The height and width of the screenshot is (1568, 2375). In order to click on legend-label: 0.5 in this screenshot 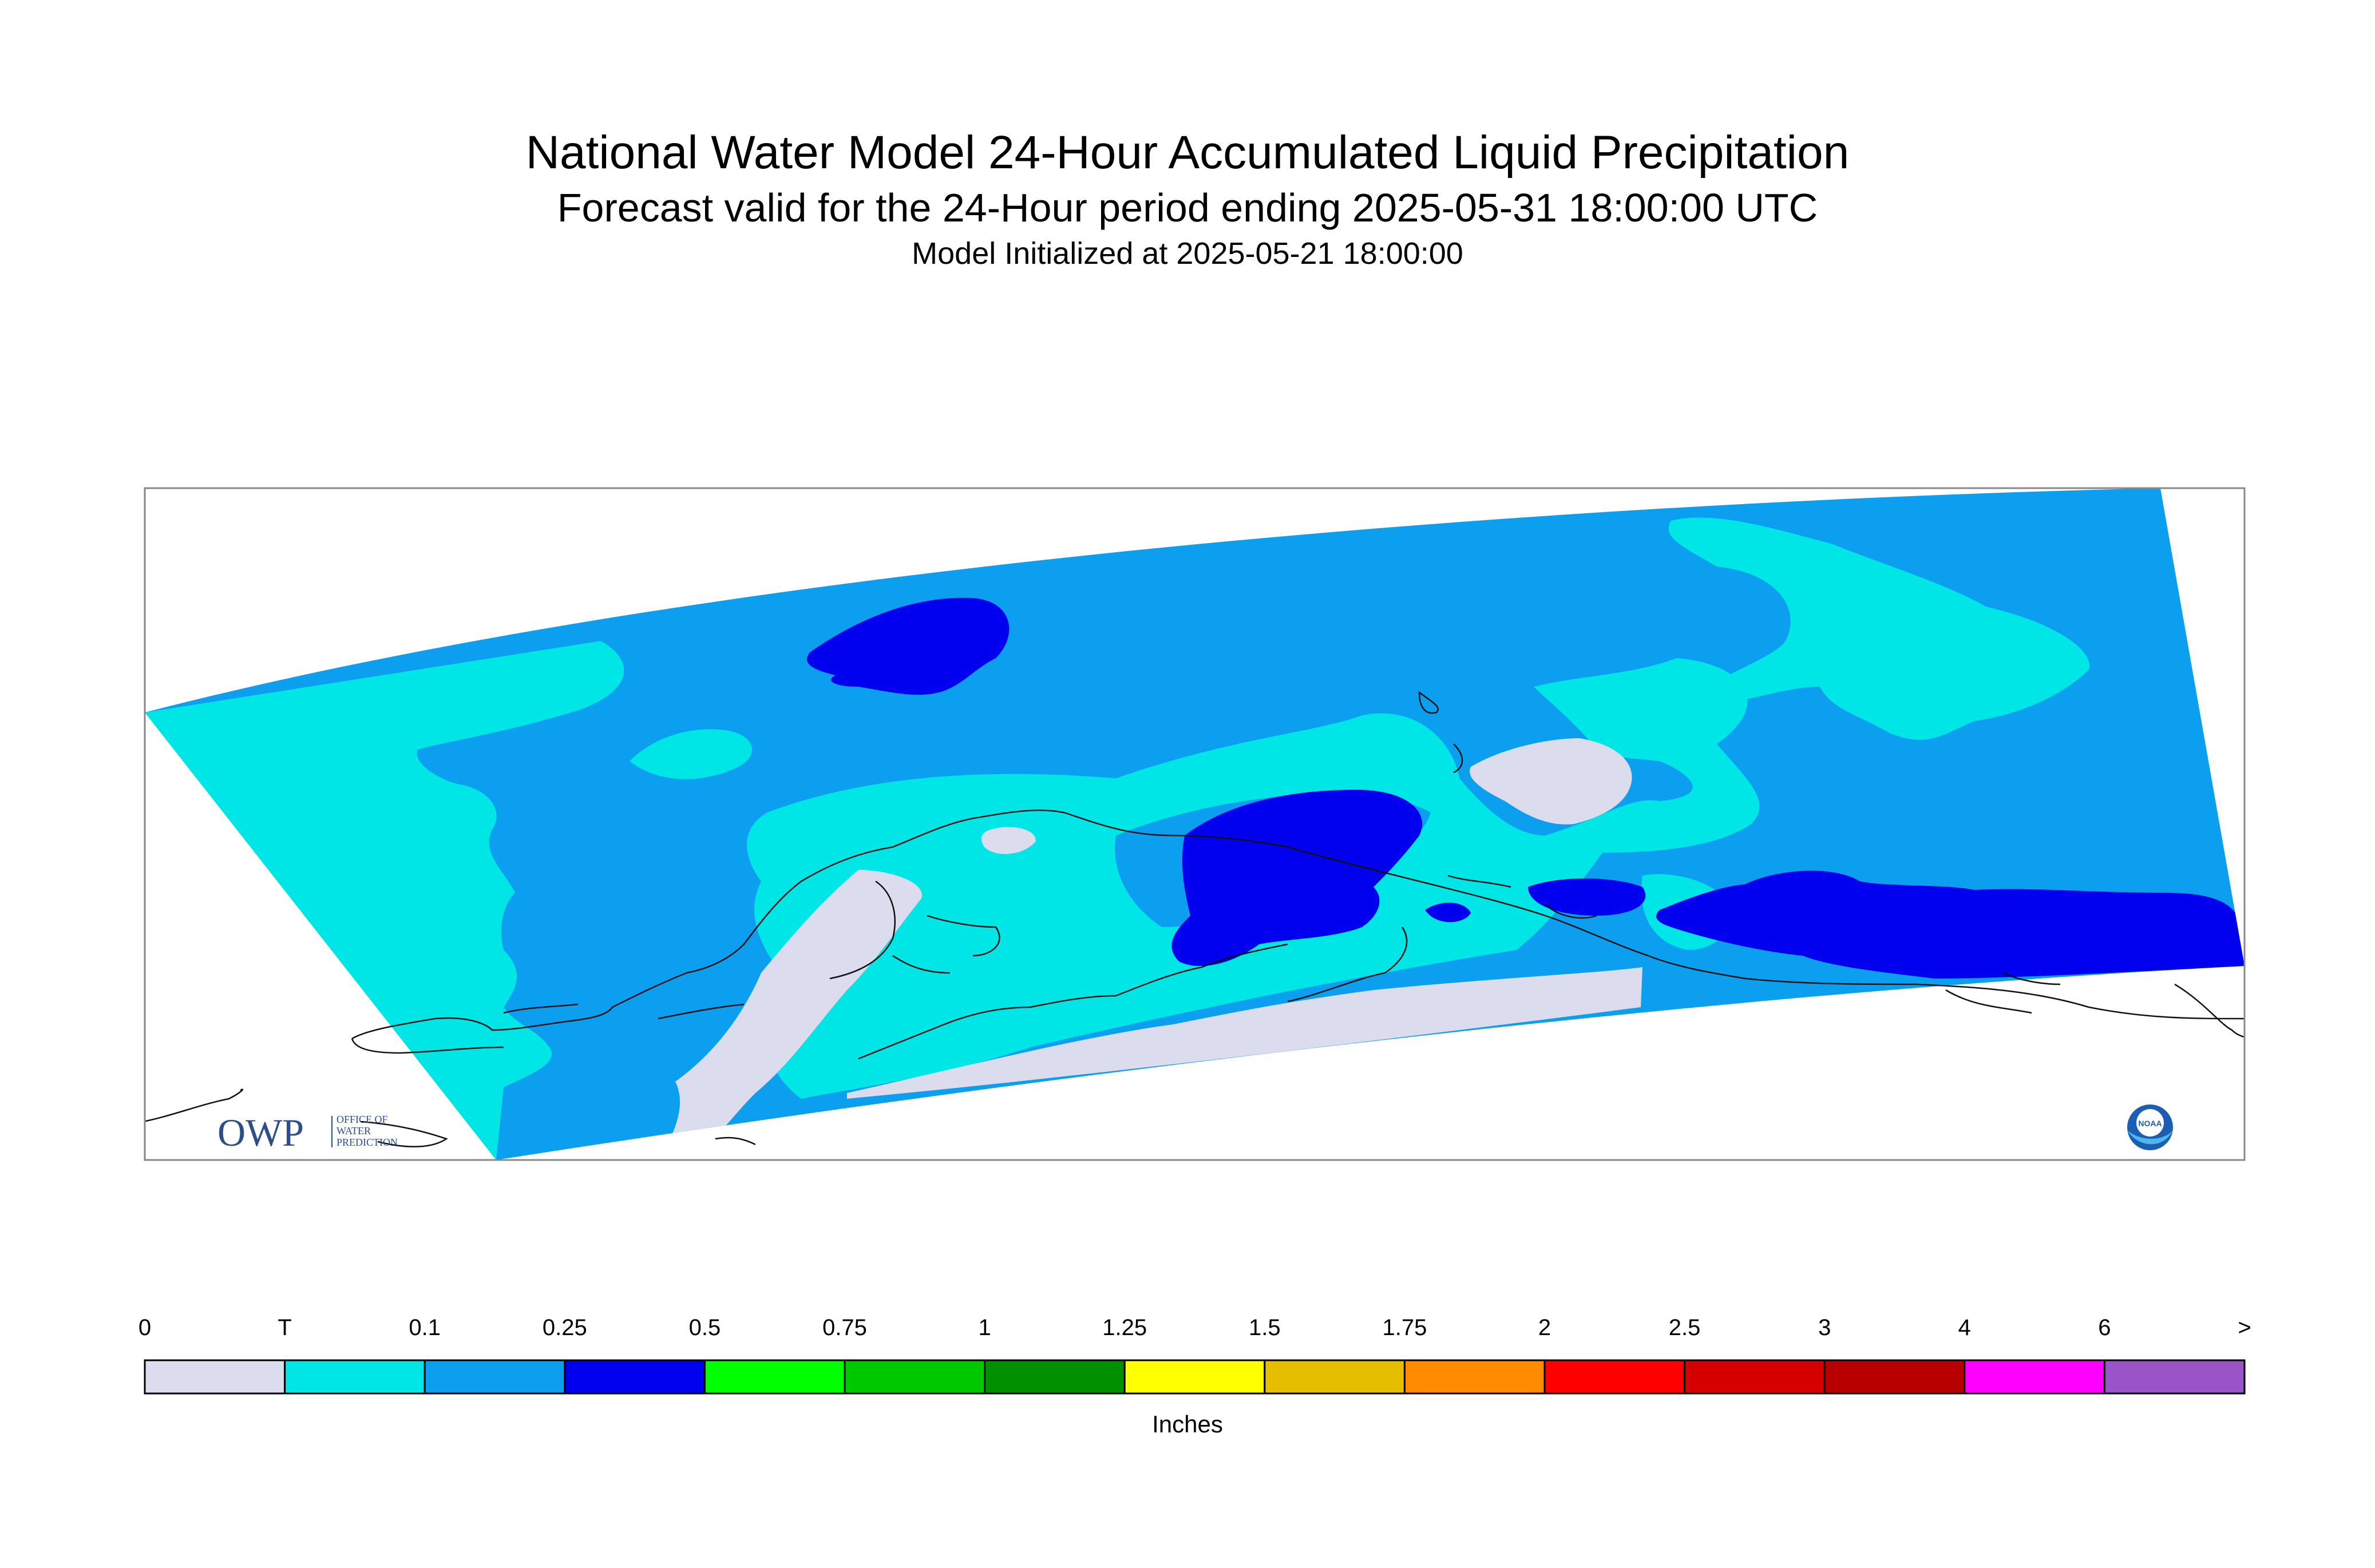, I will do `click(705, 1327)`.